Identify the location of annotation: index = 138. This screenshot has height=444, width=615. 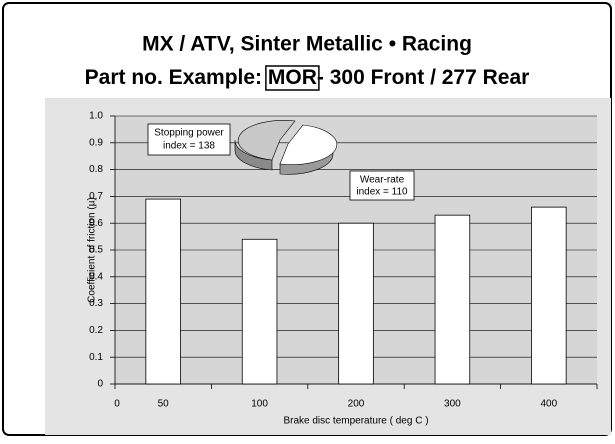
(189, 146).